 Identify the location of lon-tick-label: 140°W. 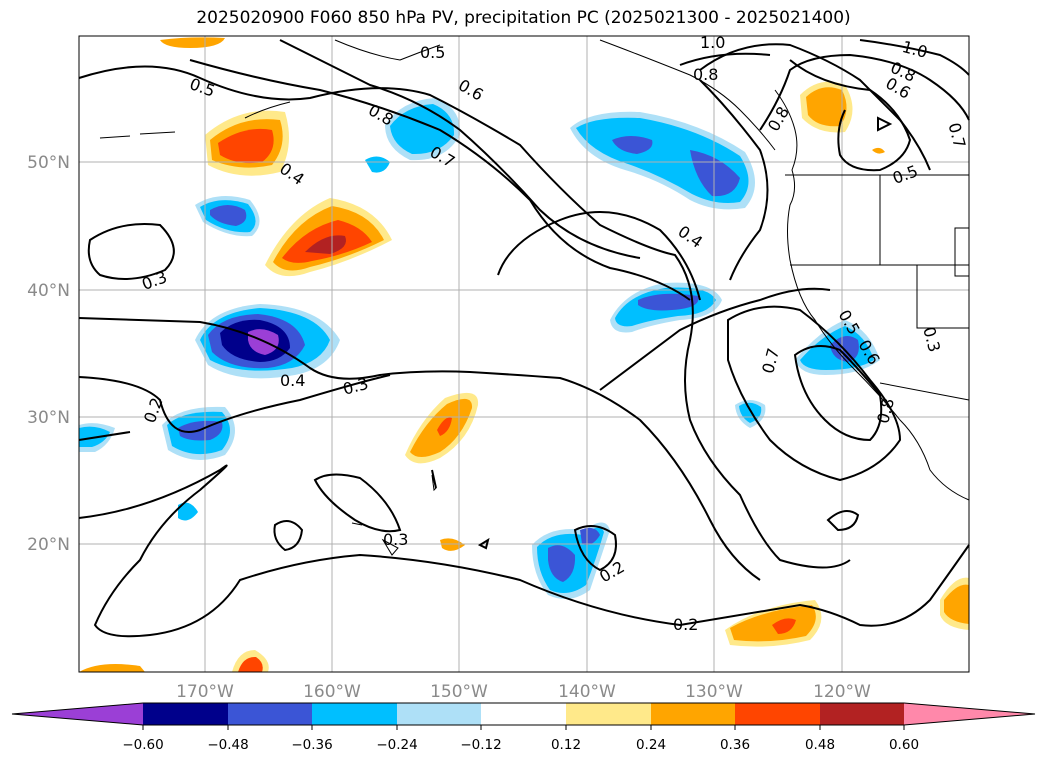
(587, 692).